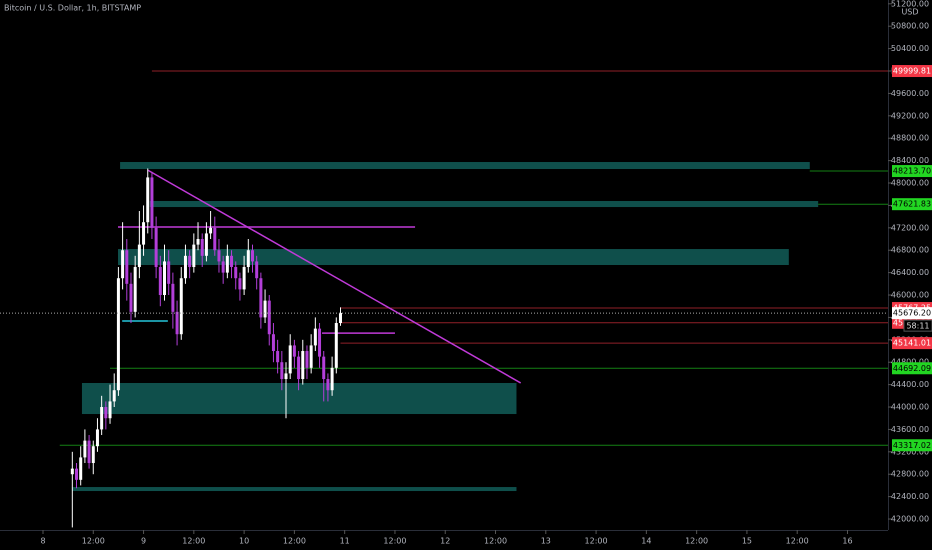 The image size is (932, 550). What do you see at coordinates (910, 429) in the screenshot?
I see `y-tick-label: 43600.00` at bounding box center [910, 429].